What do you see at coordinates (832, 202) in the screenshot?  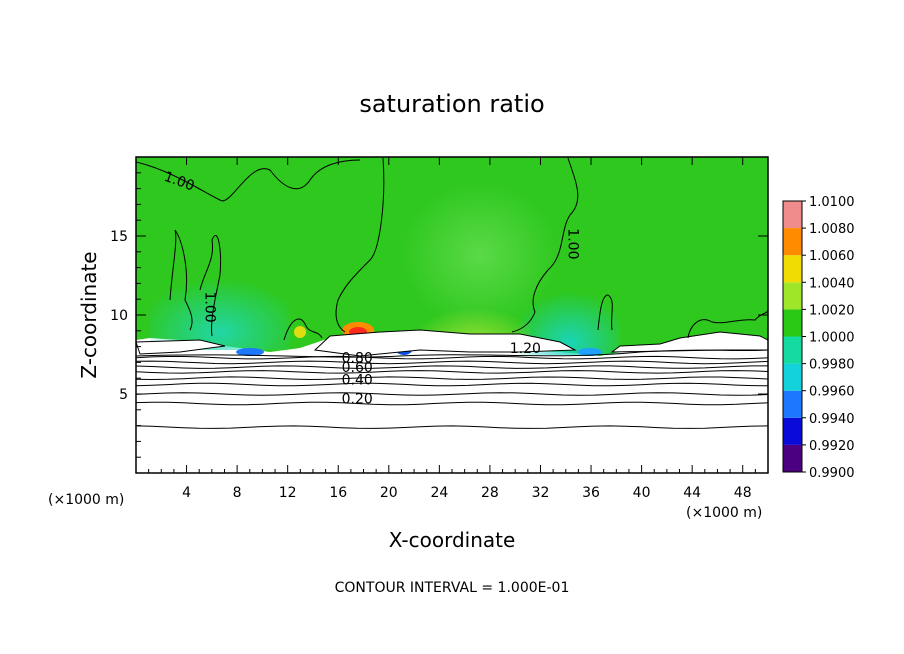 I see `colorbar-label: 1.0100` at bounding box center [832, 202].